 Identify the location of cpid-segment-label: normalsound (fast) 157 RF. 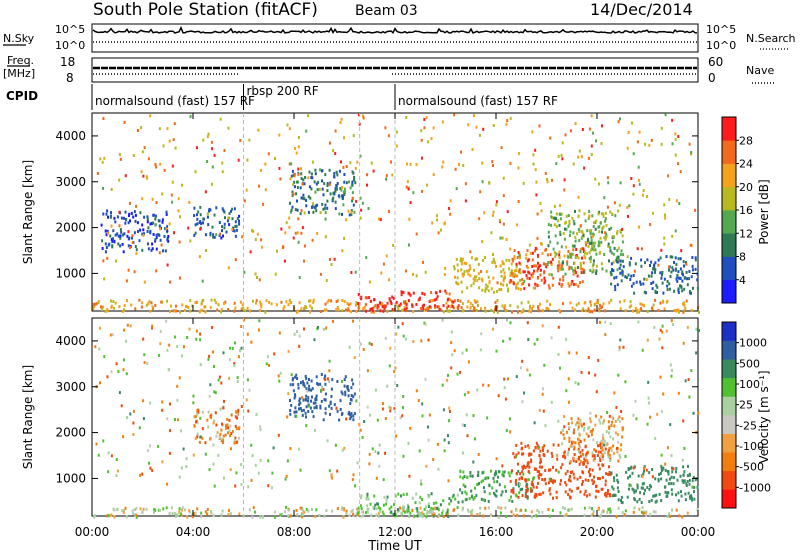
(478, 101).